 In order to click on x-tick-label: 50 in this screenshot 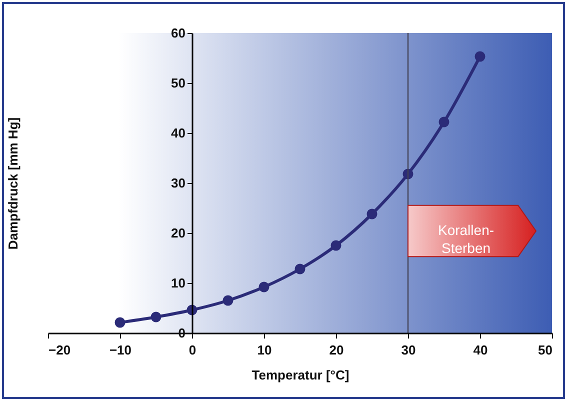, I will do `click(545, 350)`.